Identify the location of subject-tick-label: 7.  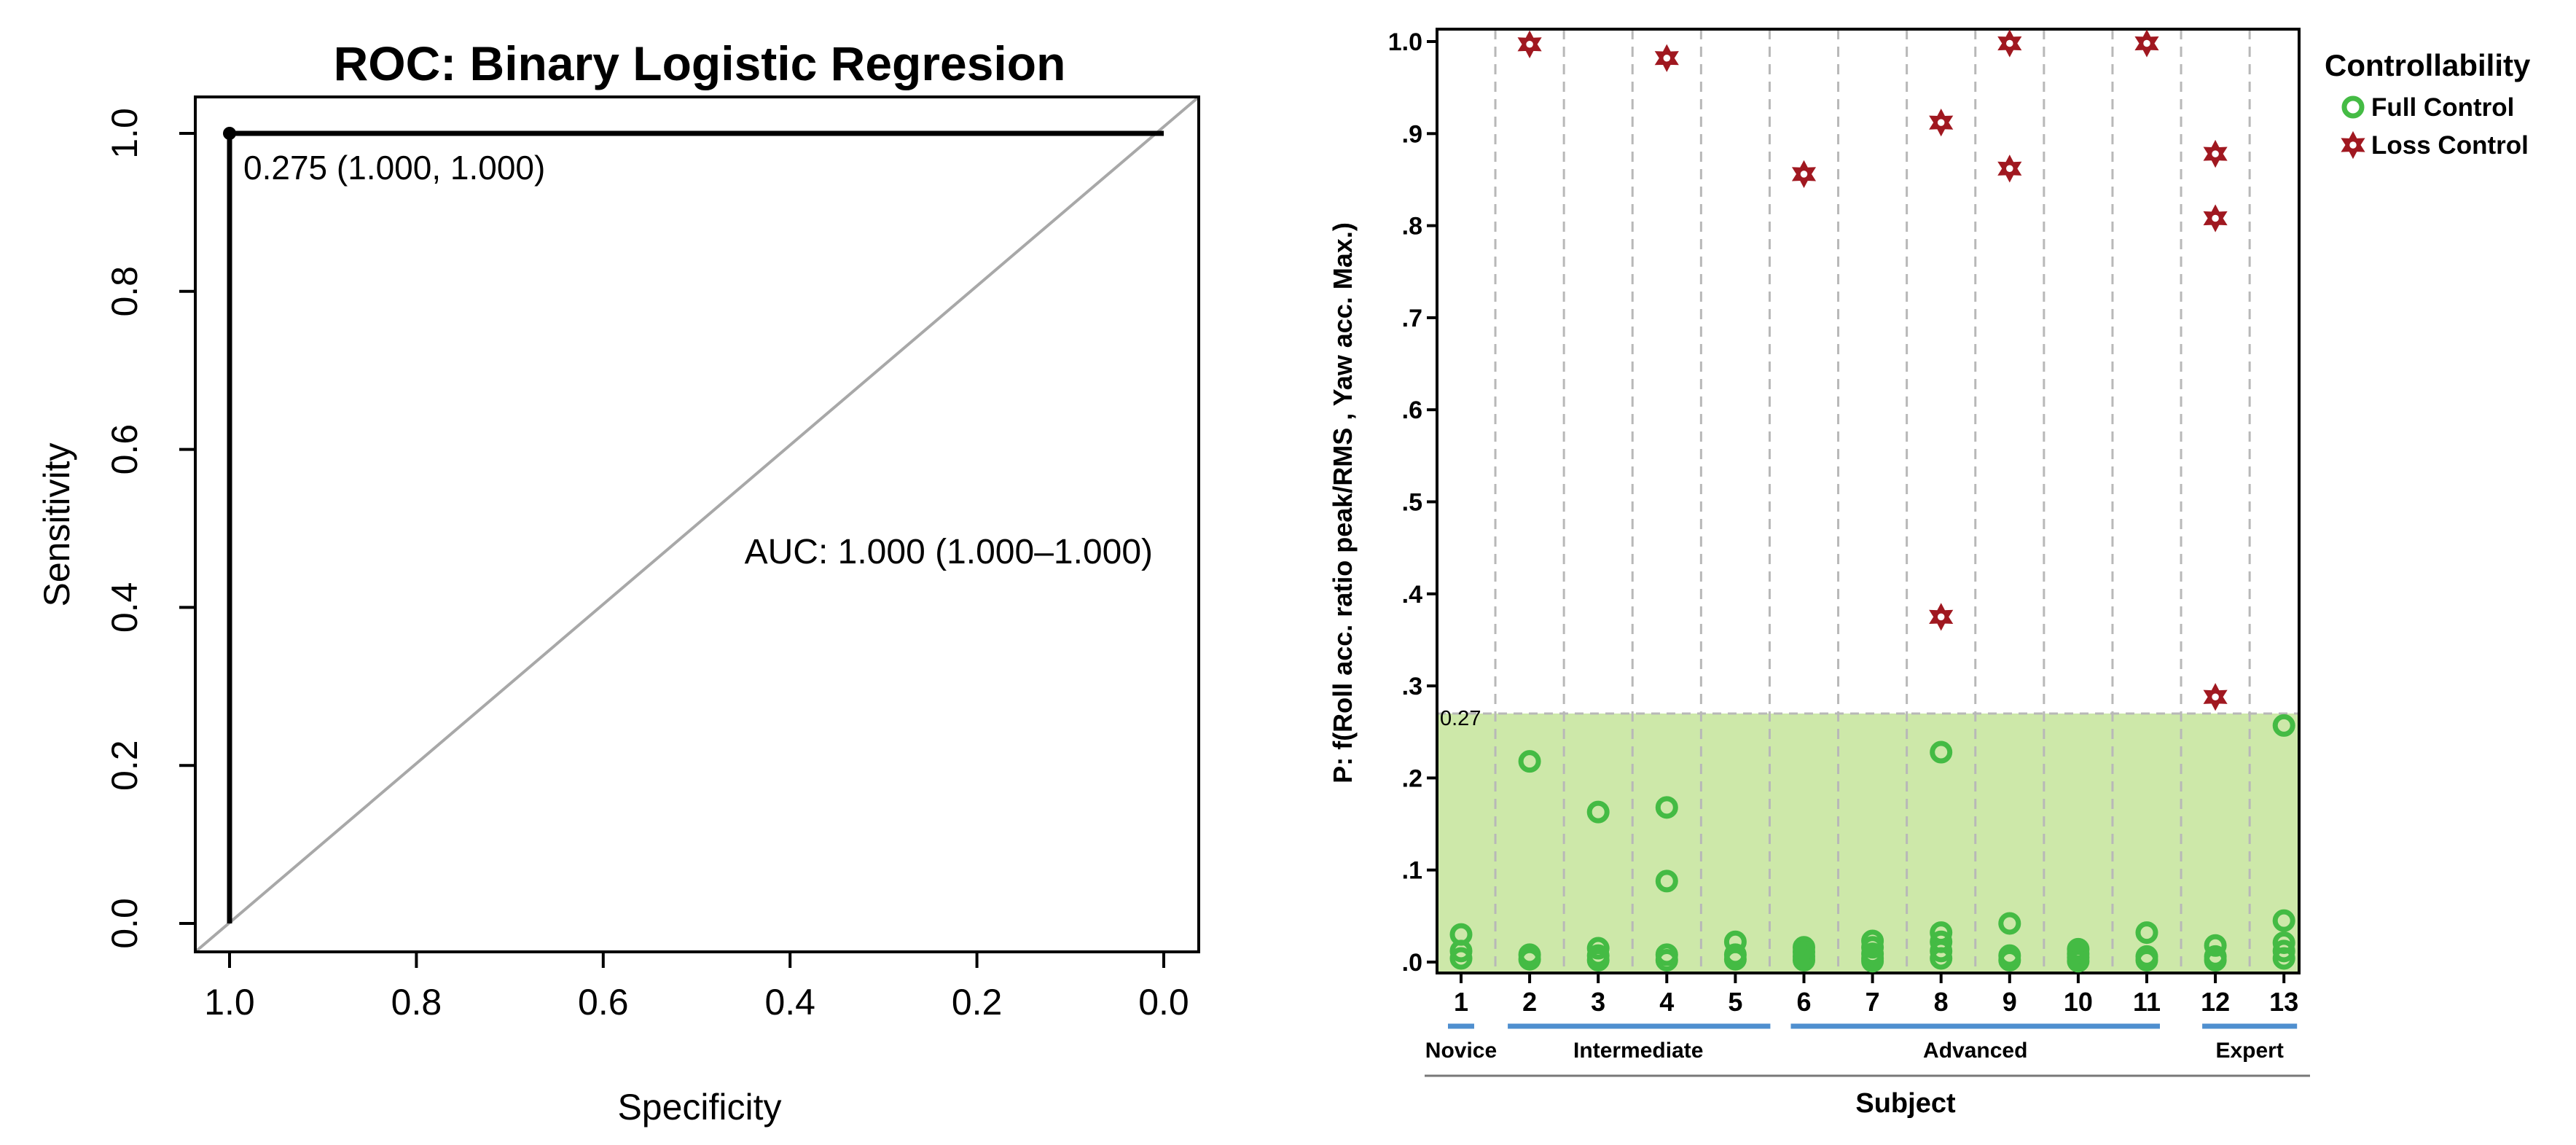
(1873, 1002).